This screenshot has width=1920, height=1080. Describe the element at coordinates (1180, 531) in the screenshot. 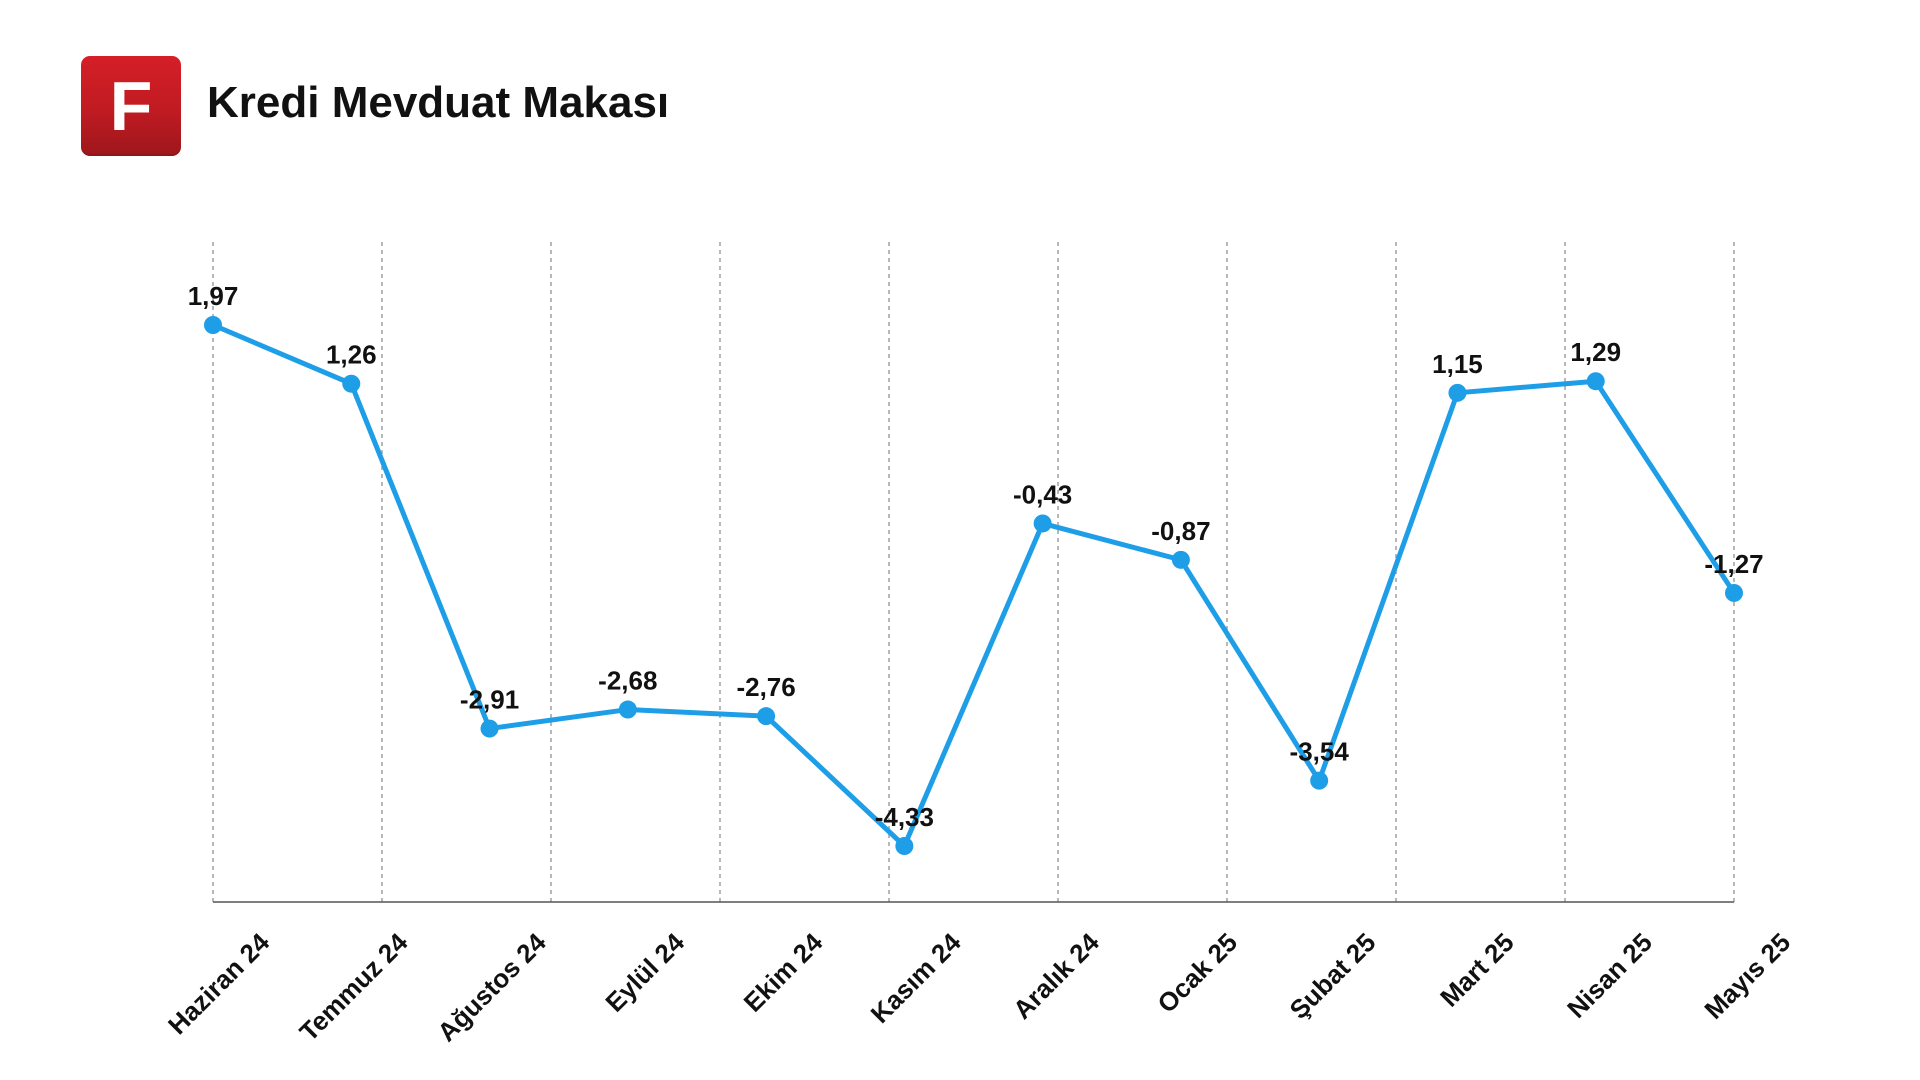

I see `data-label: -0,87` at that location.